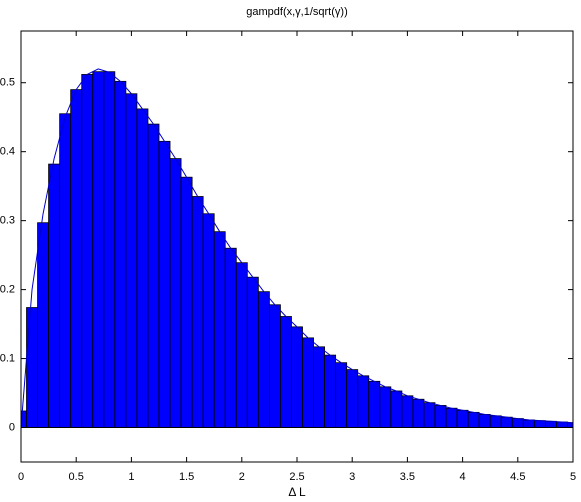 The height and width of the screenshot is (502, 581). Describe the element at coordinates (186, 477) in the screenshot. I see `x-tick-label: 1.5` at that location.